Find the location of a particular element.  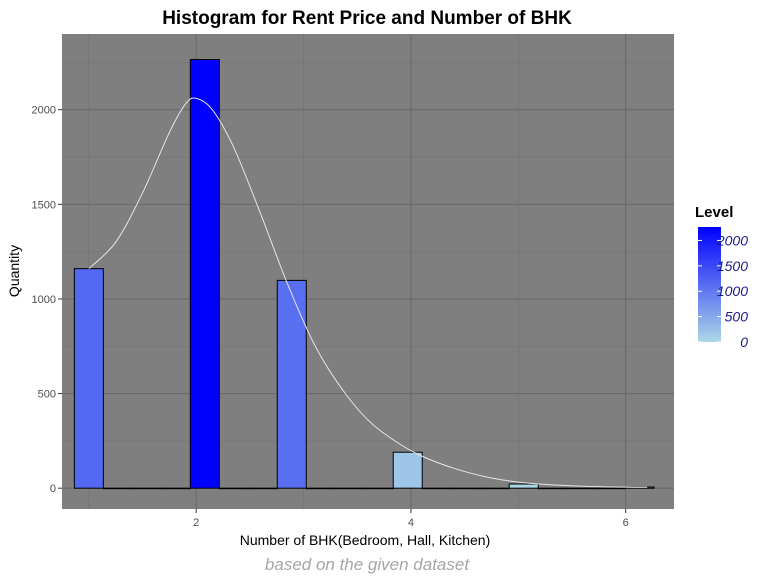

y-tick-label: 500 is located at coordinates (47, 395).